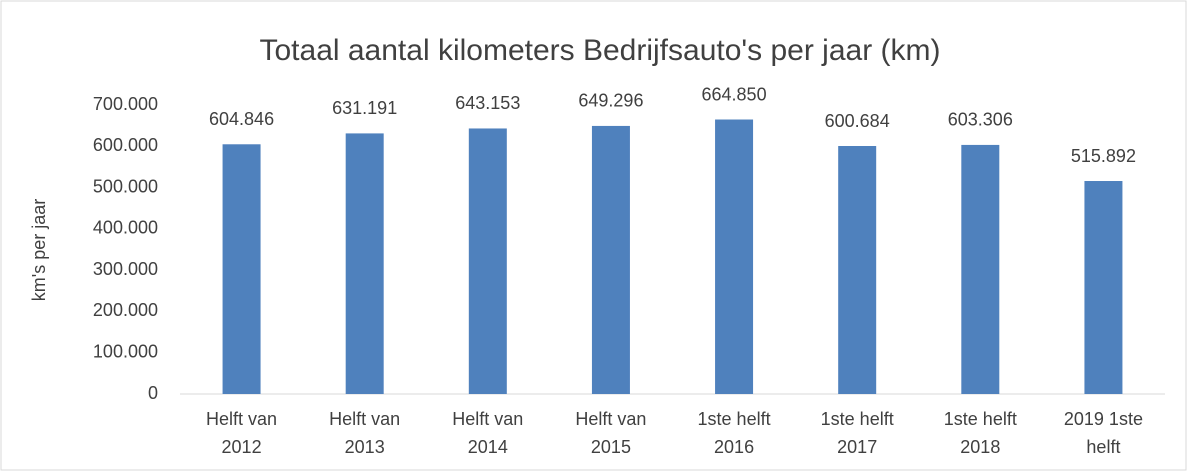 The height and width of the screenshot is (472, 1188). I want to click on y-tick-label: 0, so click(153, 393).